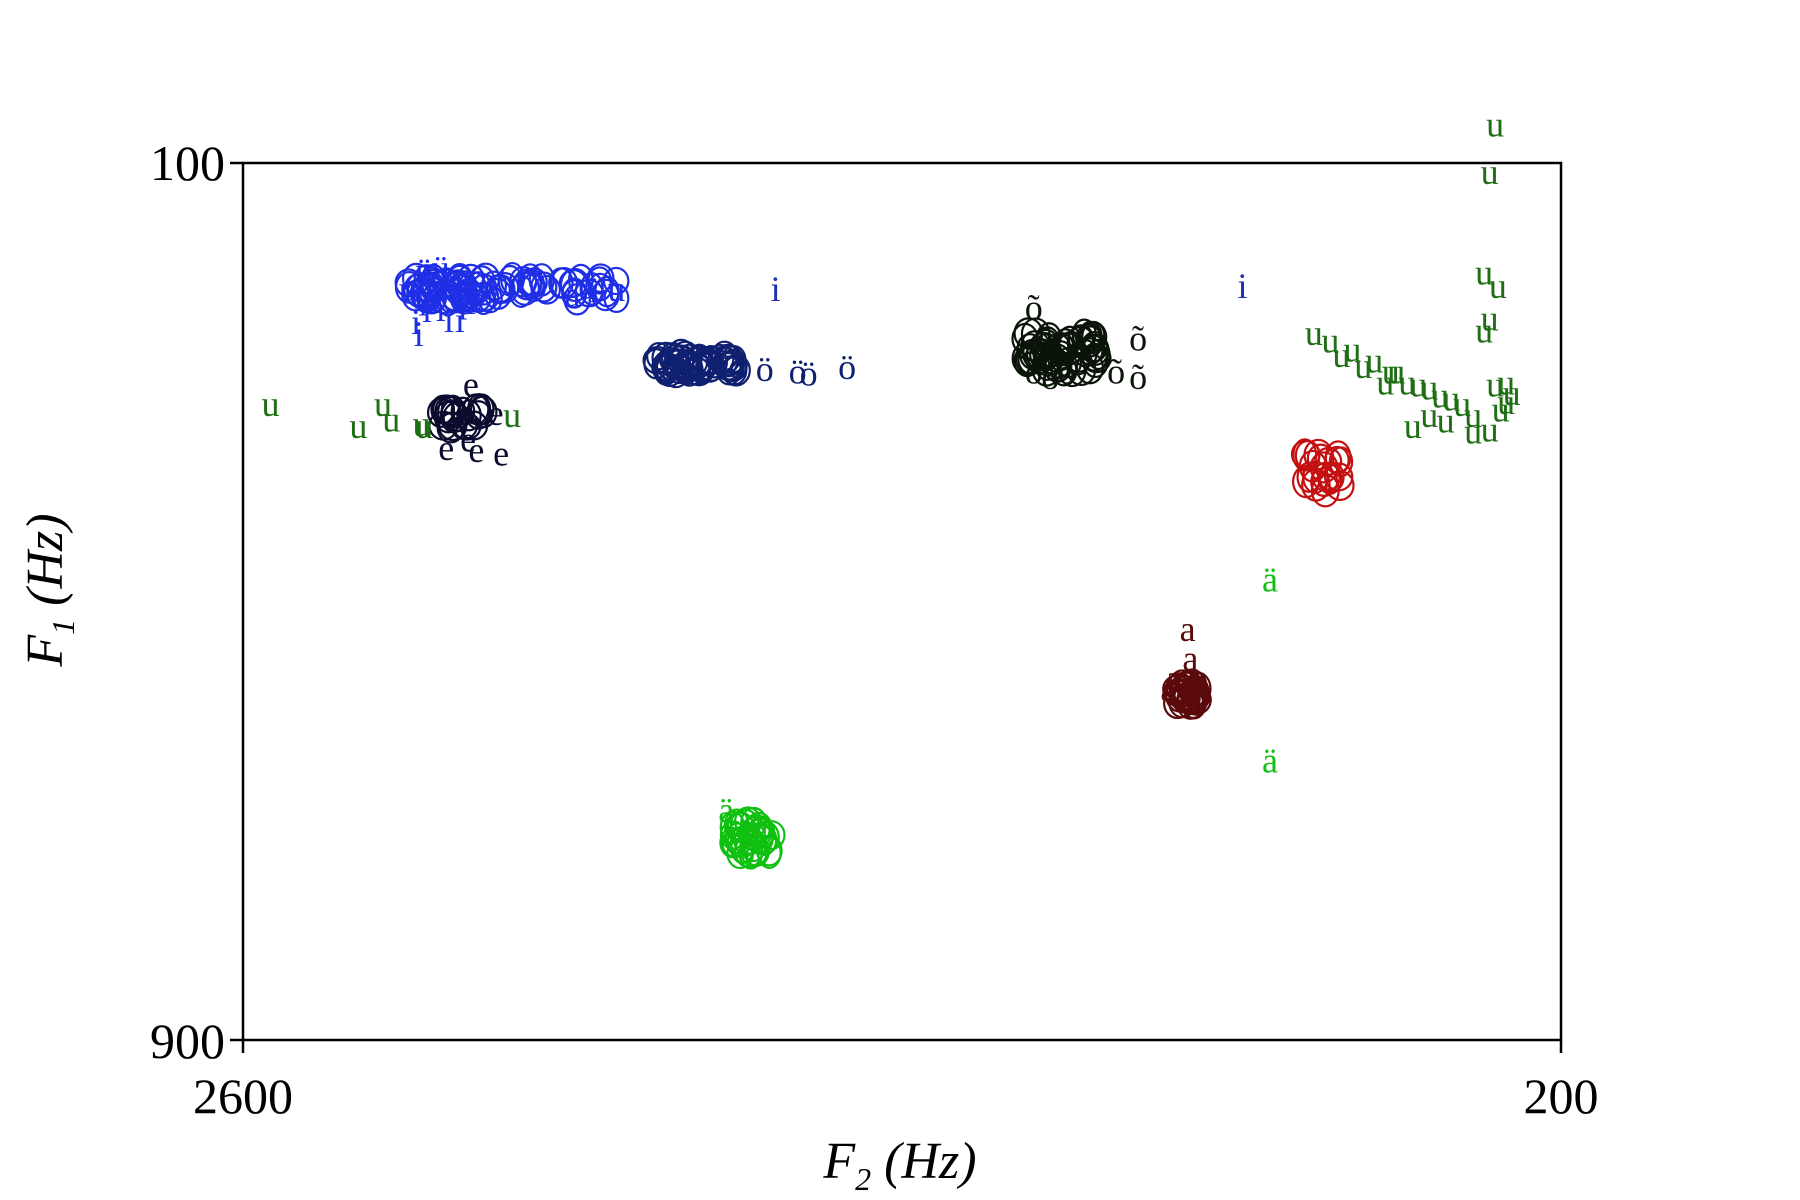 The width and height of the screenshot is (1800, 1200). What do you see at coordinates (930, 1161) in the screenshot?
I see `x-axis-title-unit: (Hz)` at bounding box center [930, 1161].